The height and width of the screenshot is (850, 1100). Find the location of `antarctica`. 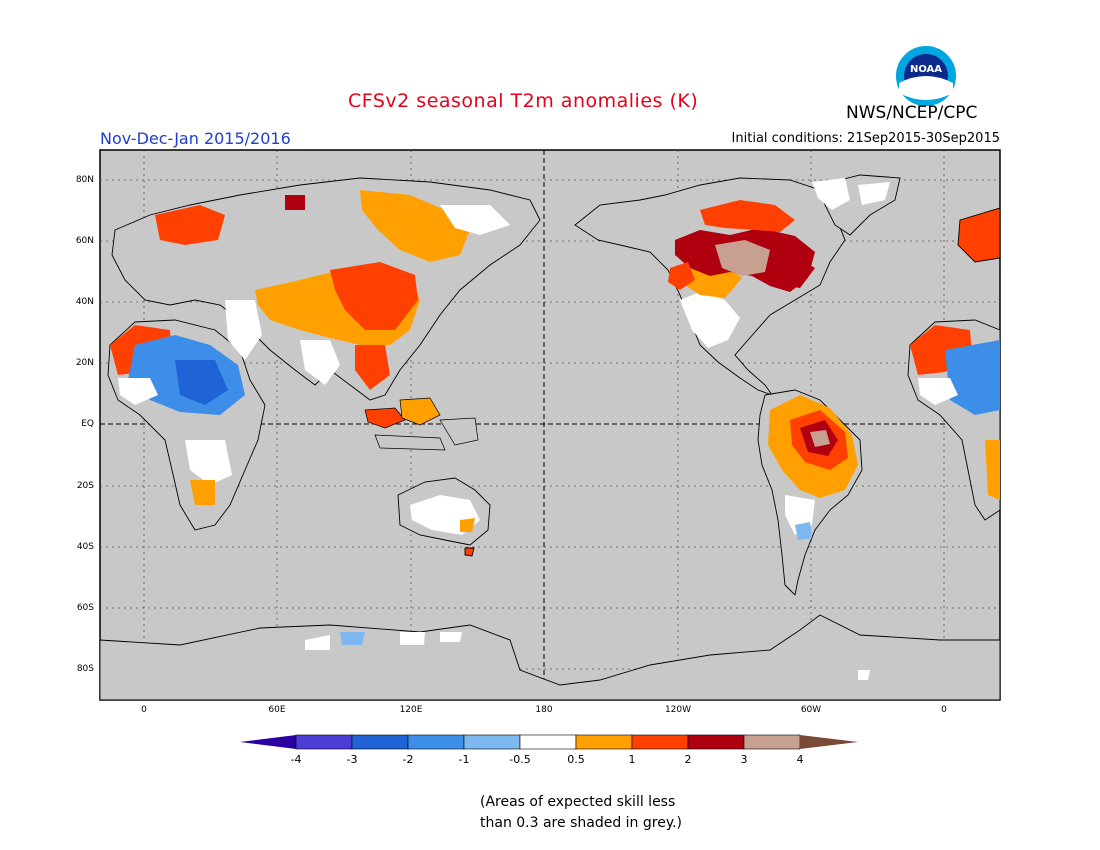

antarctica is located at coordinates (550, 657).